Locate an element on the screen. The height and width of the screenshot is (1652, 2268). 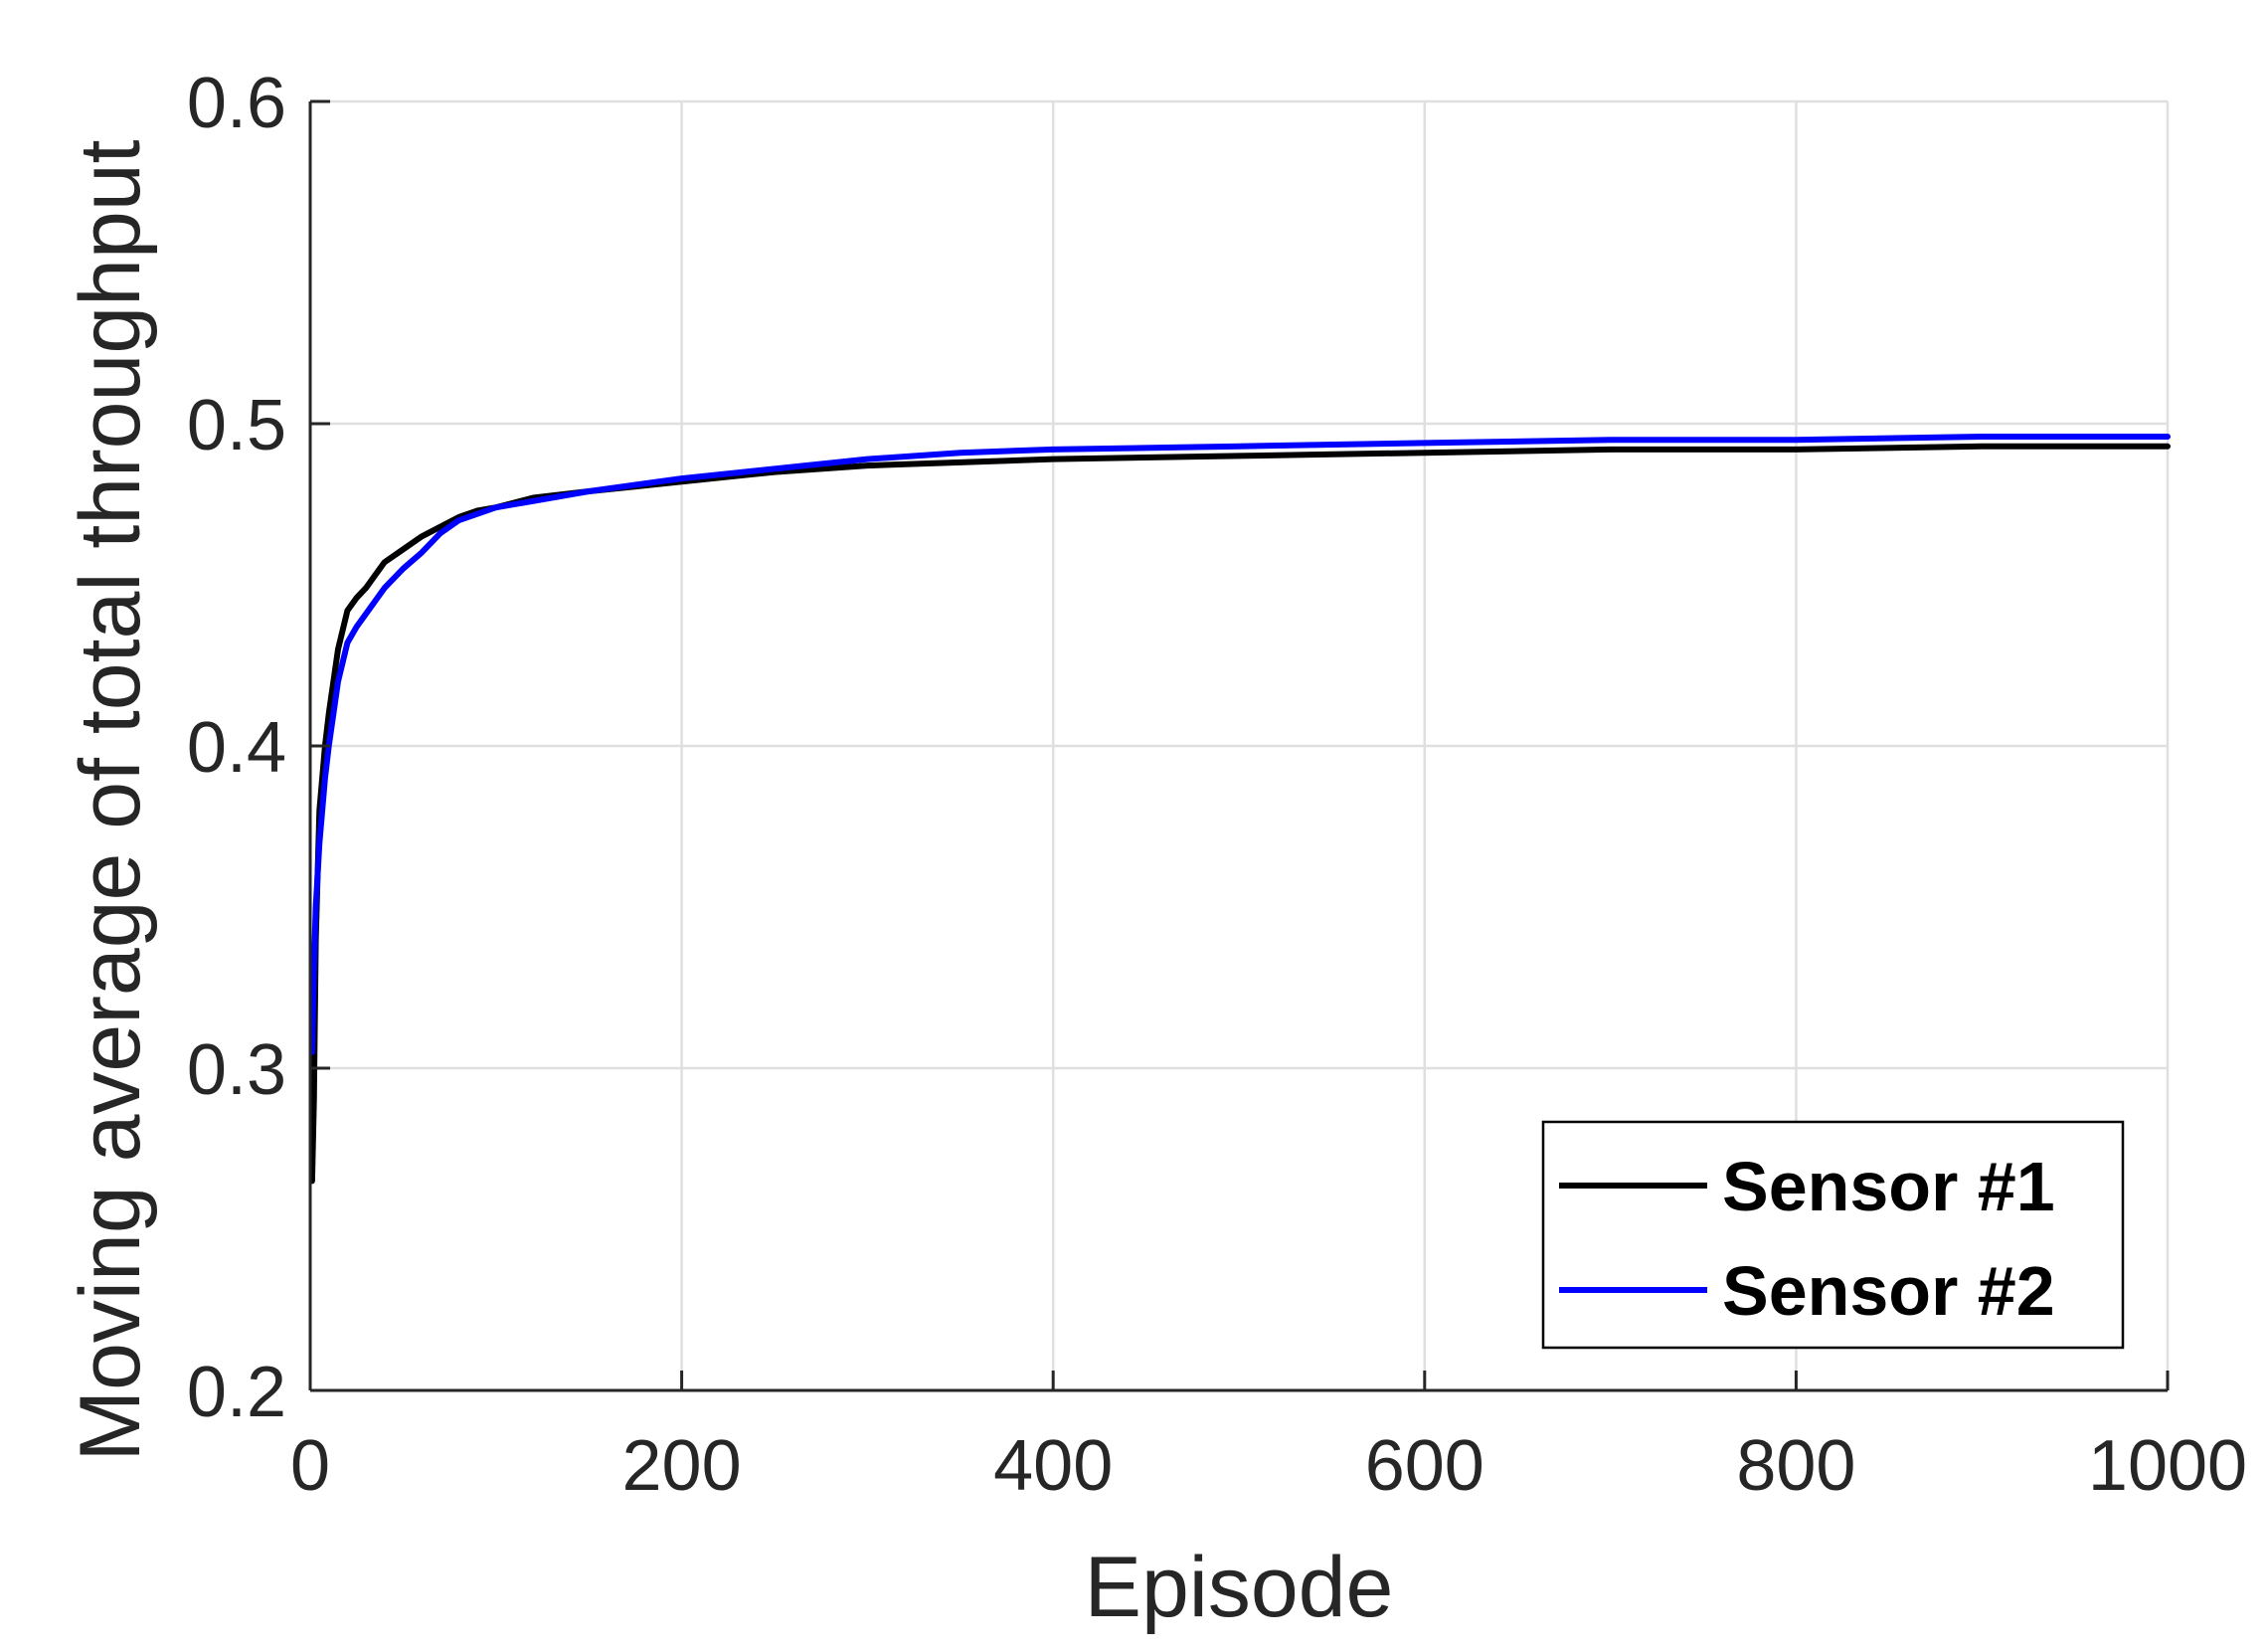
x-tick-label-1000: 1000 is located at coordinates (2167, 1466).